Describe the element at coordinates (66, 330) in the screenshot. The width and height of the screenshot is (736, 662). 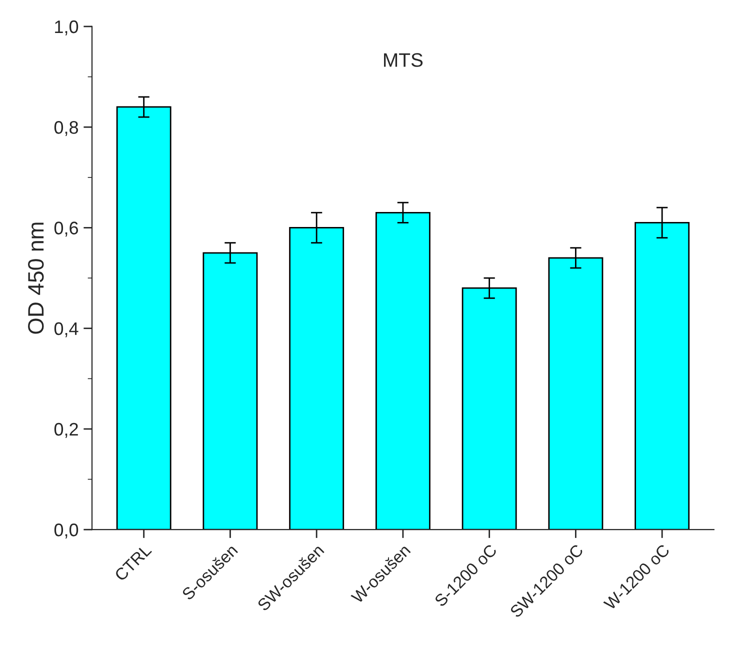
I see `y-tick-label: 0,4` at that location.